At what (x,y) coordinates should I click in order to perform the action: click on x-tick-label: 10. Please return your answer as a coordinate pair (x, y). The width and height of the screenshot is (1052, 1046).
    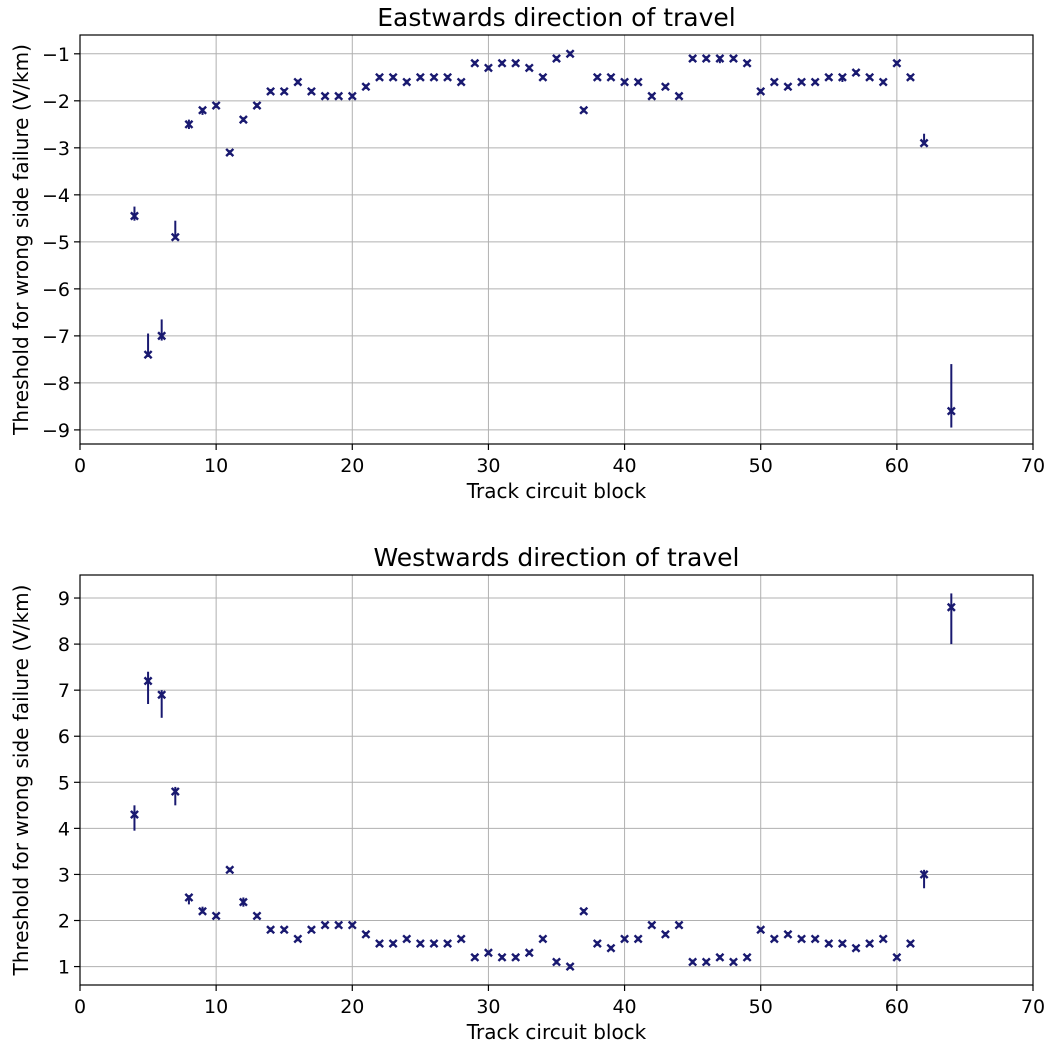
    Looking at the image, I should click on (216, 466).